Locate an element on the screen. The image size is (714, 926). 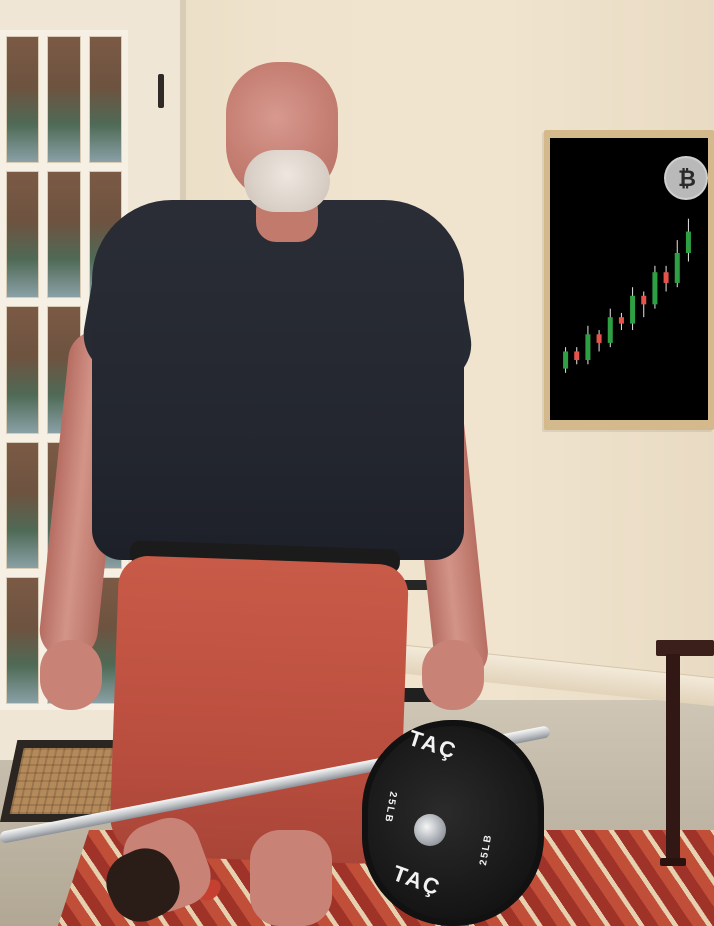
right-leg is located at coordinates (291, 878).